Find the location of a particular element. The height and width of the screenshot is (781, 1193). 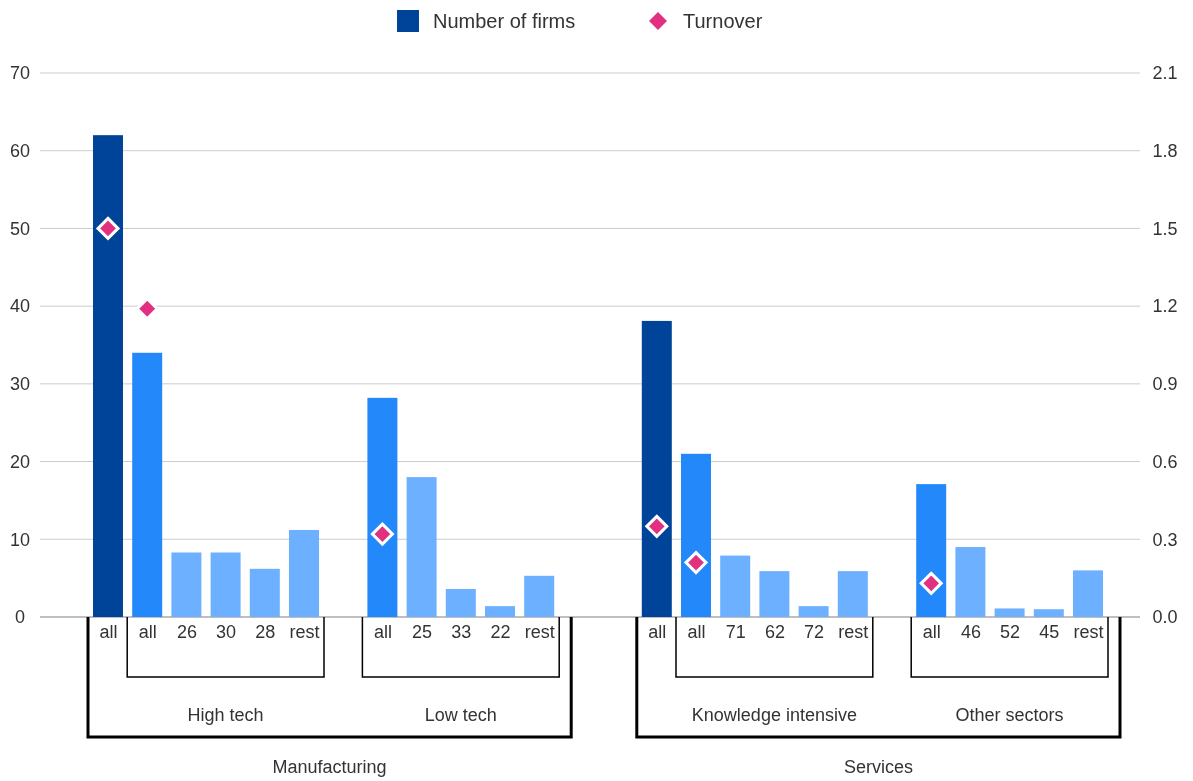

x-tick-label: 45 is located at coordinates (1049, 631).